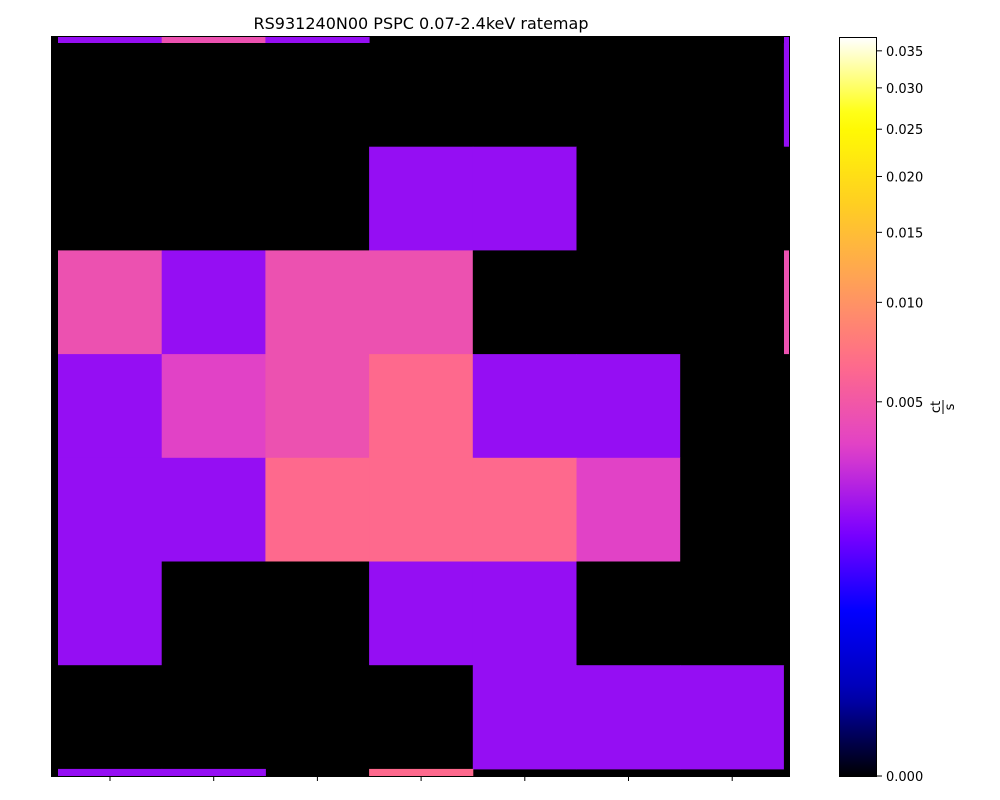 Image resolution: width=1000 pixels, height=800 pixels. I want to click on colorbar-tick-label: 0.025, so click(904, 130).